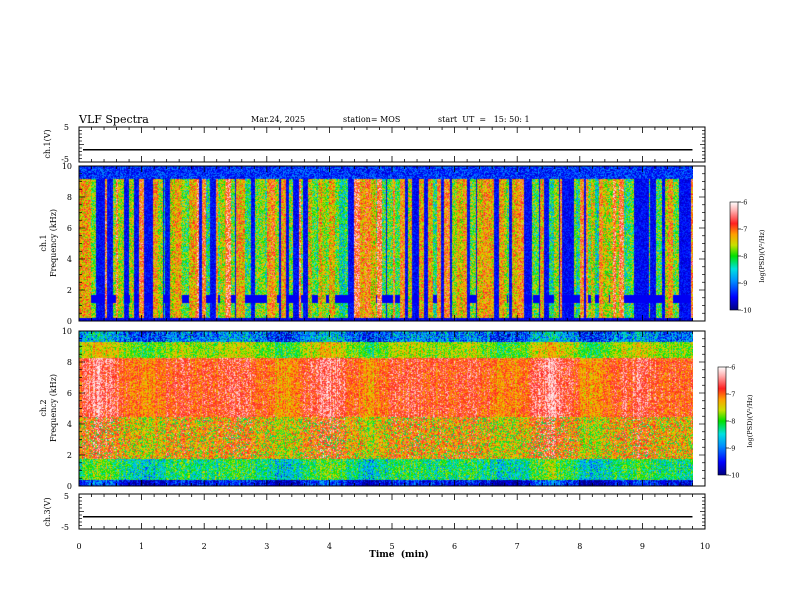 This screenshot has width=792, height=612. What do you see at coordinates (69, 197) in the screenshot?
I see `ch1-spectrogram-ytick-label: 8` at bounding box center [69, 197].